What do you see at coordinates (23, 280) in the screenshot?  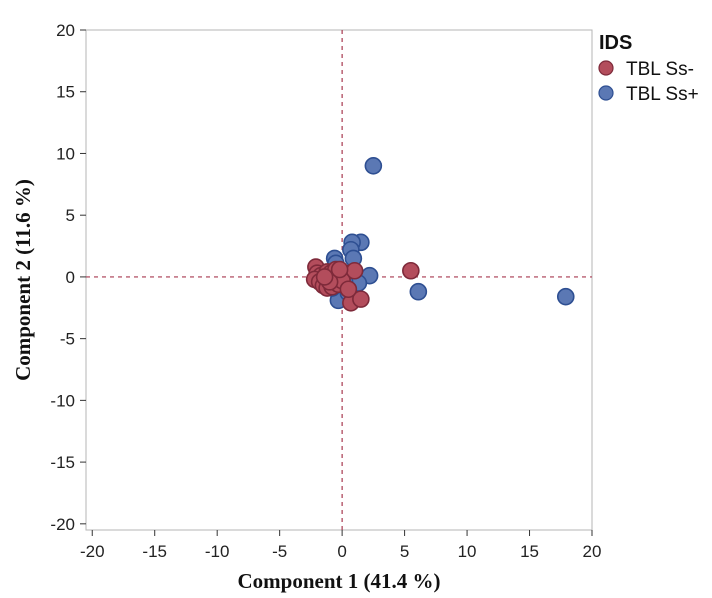 I see `y-axis-title: Component 2 (11.6 %)` at bounding box center [23, 280].